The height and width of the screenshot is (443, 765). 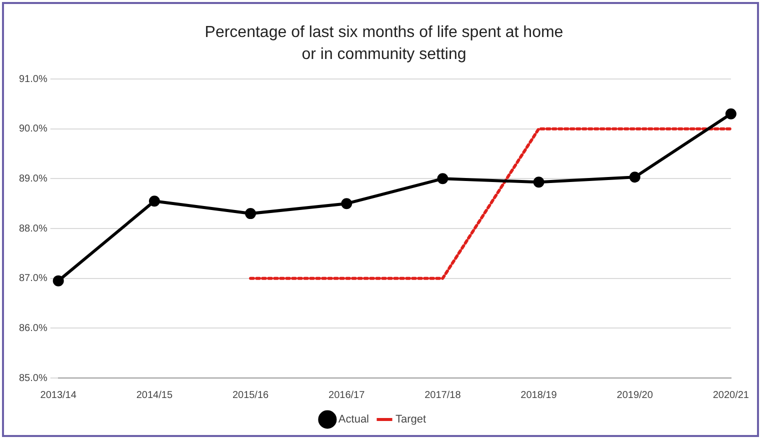 I want to click on x-tick-label: 2018/19, so click(x=539, y=395).